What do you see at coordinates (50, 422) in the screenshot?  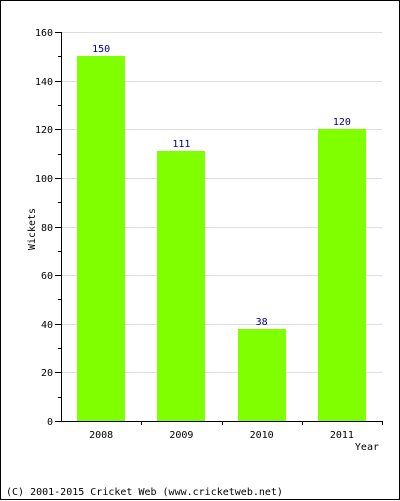 I see `y-tick-label: 0` at bounding box center [50, 422].